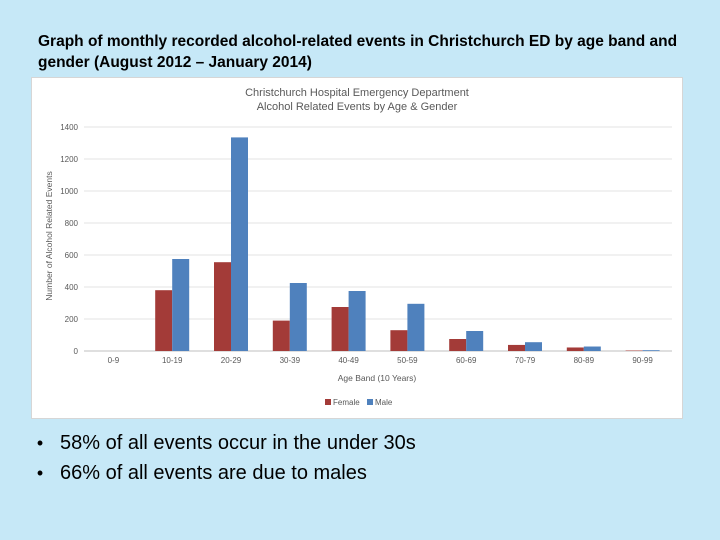  I want to click on legend: Female Male, so click(359, 402).